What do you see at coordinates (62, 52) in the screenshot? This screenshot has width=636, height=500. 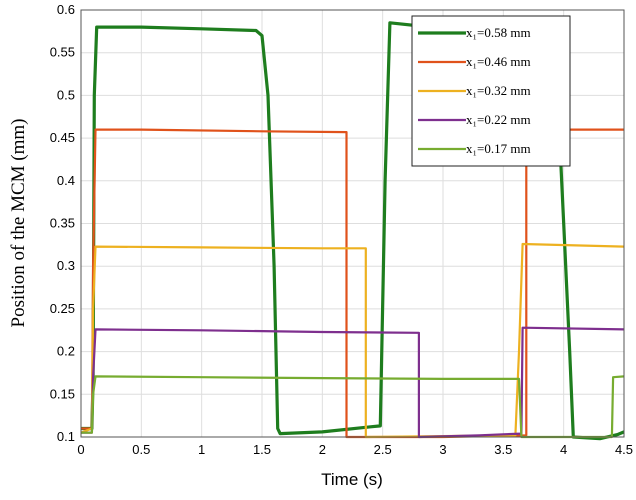 I see `y-tick-label: 0.55` at bounding box center [62, 52].